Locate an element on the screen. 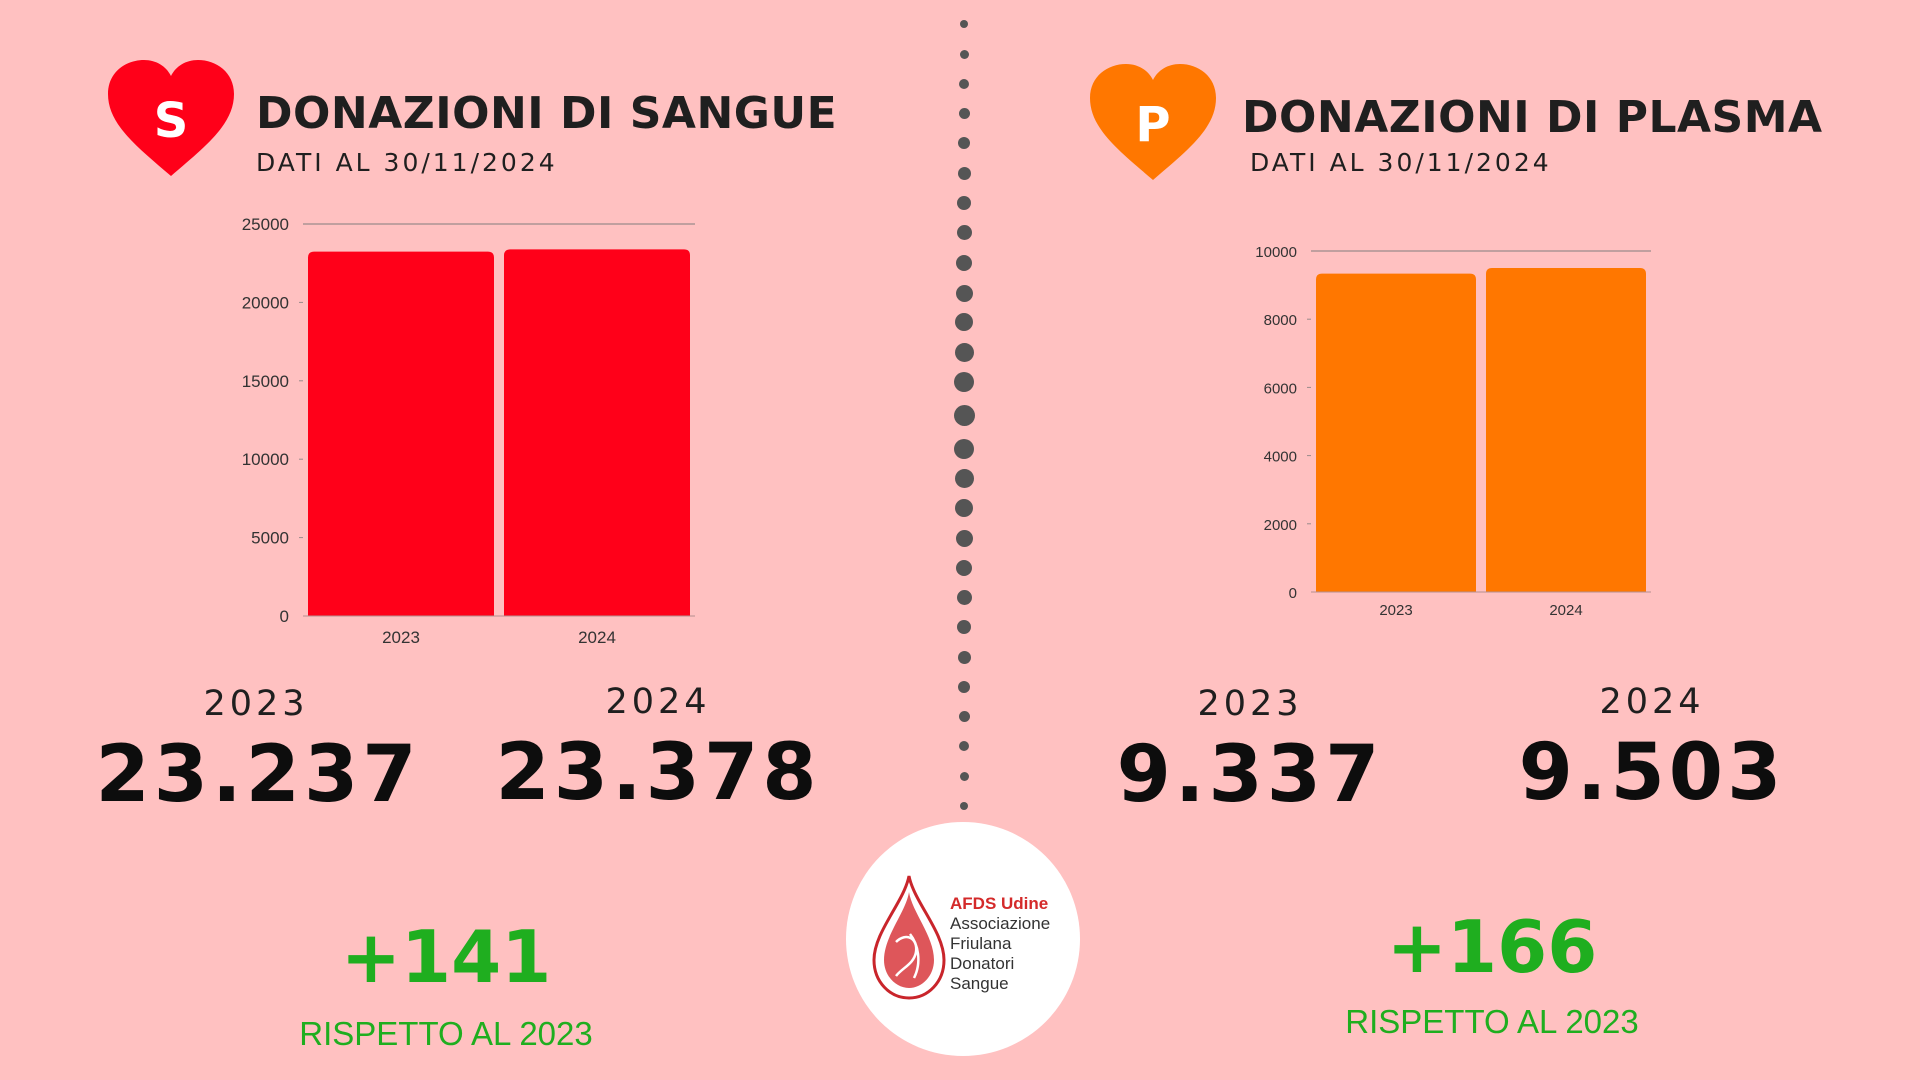 The width and height of the screenshot is (1920, 1080). y-tick-label: 15000 is located at coordinates (265, 381).